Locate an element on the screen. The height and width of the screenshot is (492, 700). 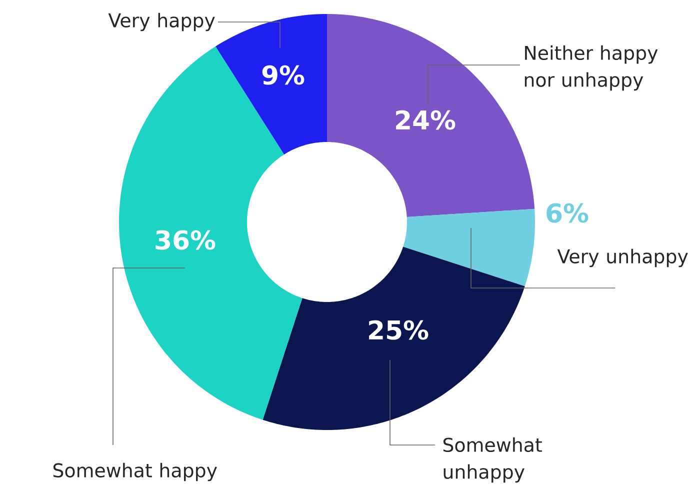
slice-label: Very happy is located at coordinates (161, 22).